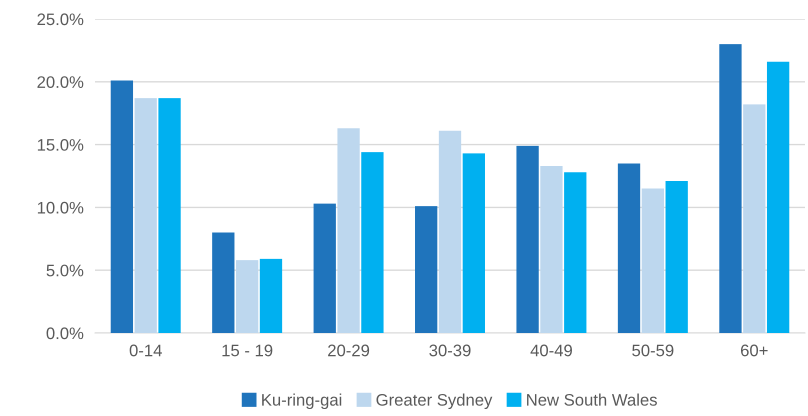 This screenshot has height=416, width=808. Describe the element at coordinates (551, 350) in the screenshot. I see `x-tick-label: 40-49` at that location.